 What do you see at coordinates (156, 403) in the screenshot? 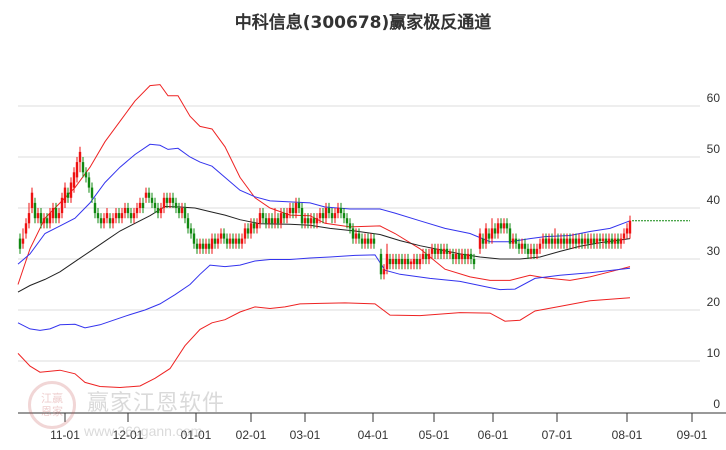
I see `watermark-brand: 赢家江恩软件` at bounding box center [156, 403].